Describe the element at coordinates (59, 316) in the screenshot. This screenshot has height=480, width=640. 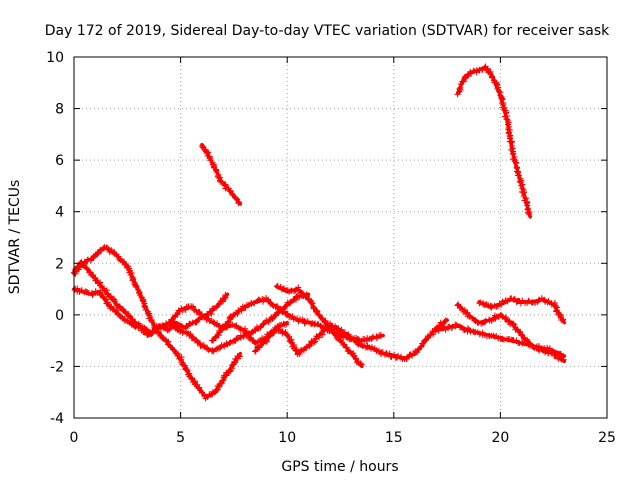
I see `y-tick-label: 0` at that location.